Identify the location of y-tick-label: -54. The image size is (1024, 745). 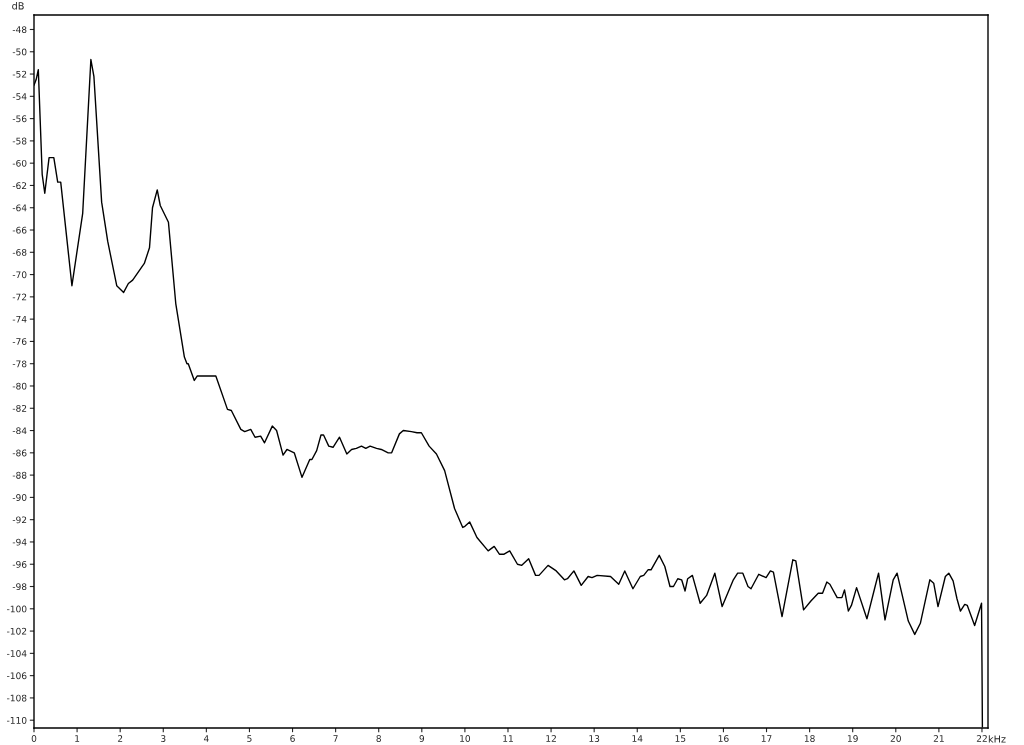
(19, 96).